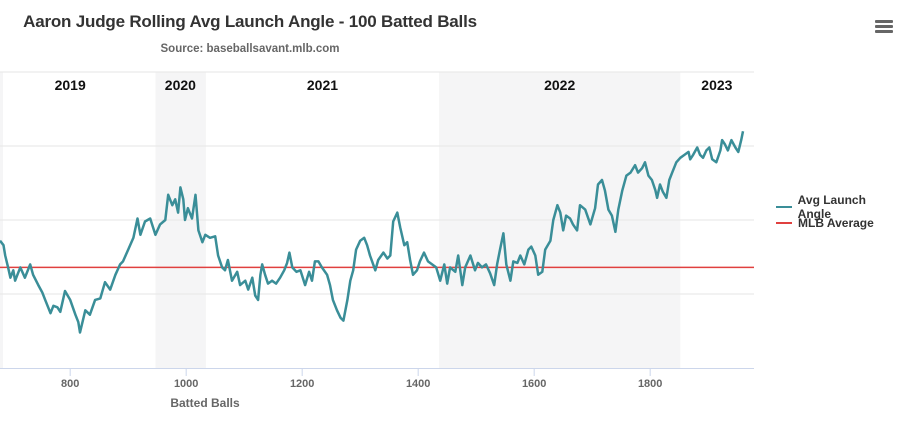  What do you see at coordinates (650, 384) in the screenshot?
I see `x-tick-label: 1800` at bounding box center [650, 384].